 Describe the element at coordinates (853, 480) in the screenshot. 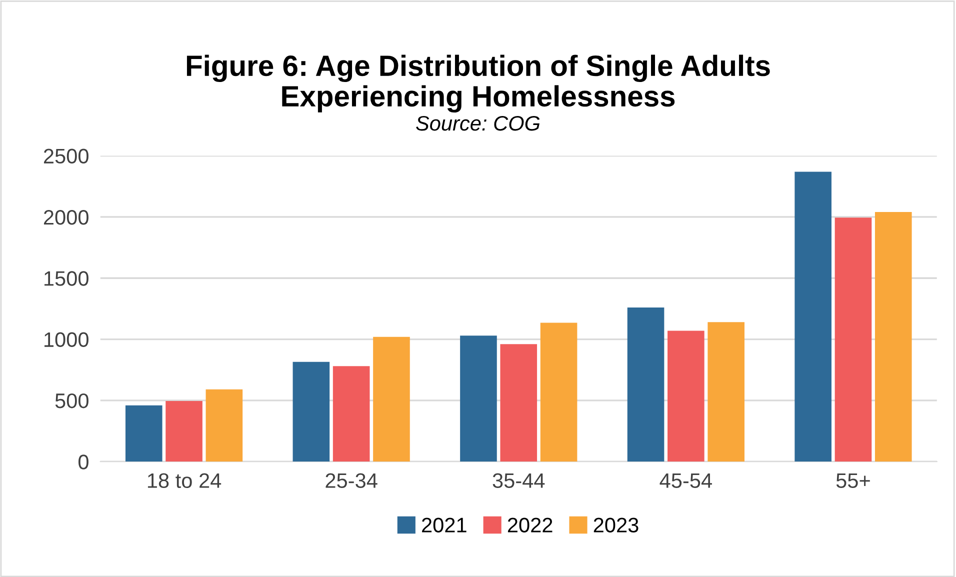

I see `x-tick-label: 55+` at that location.